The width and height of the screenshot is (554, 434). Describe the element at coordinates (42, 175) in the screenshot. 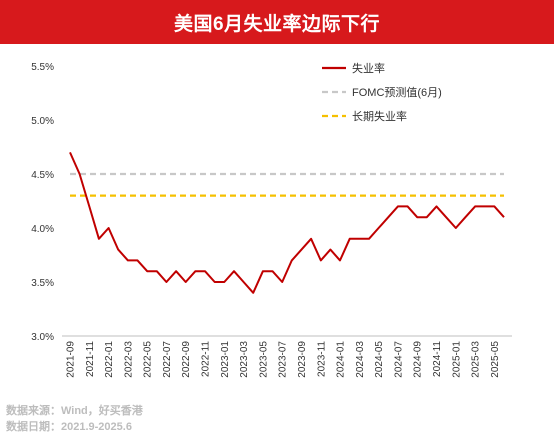

I see `y-tick-label: 4.5%` at that location.